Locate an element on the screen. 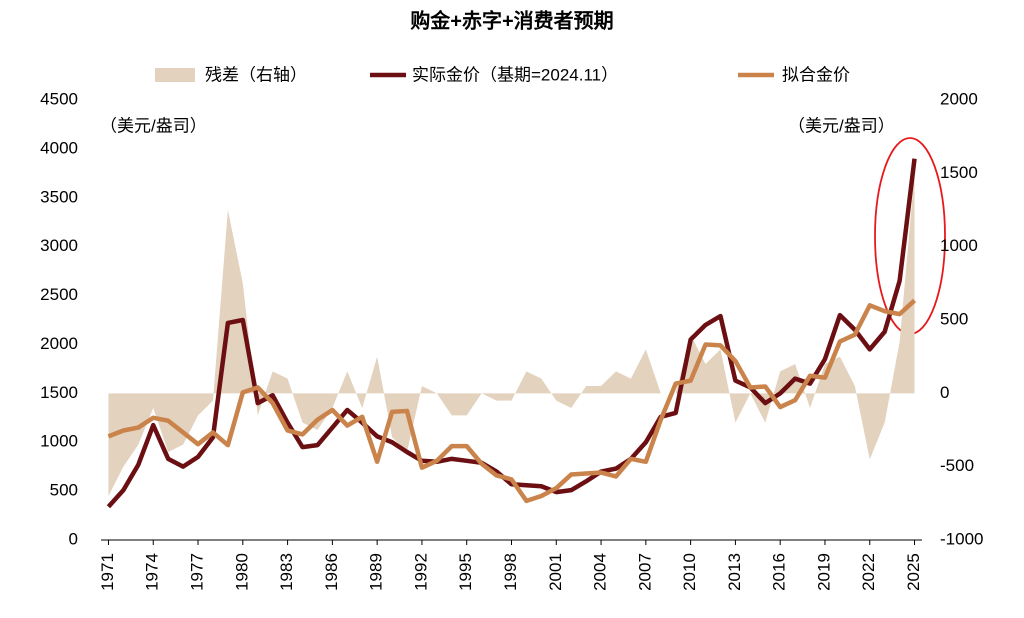  x-tick-label: 2004 is located at coordinates (600, 572).